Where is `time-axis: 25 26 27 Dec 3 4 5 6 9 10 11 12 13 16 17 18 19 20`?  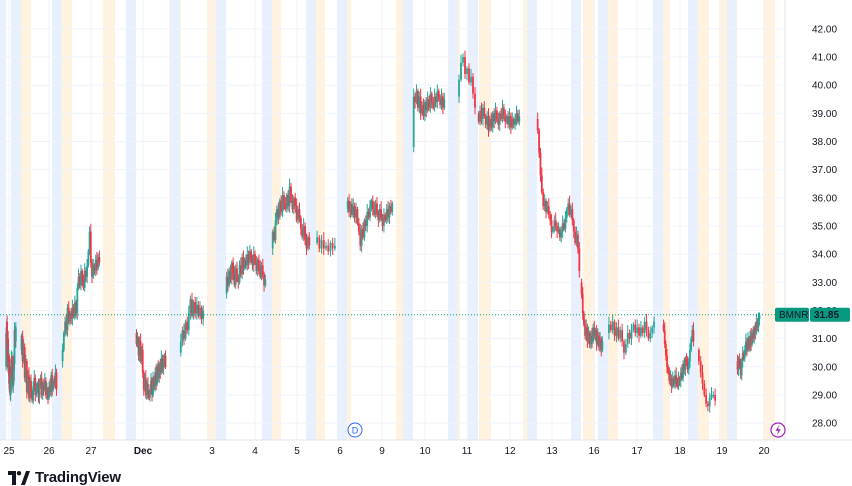
time-axis: 25 26 27 Dec 3 4 5 6 9 10 11 12 13 16 17 18 19 20 is located at coordinates (426, 448).